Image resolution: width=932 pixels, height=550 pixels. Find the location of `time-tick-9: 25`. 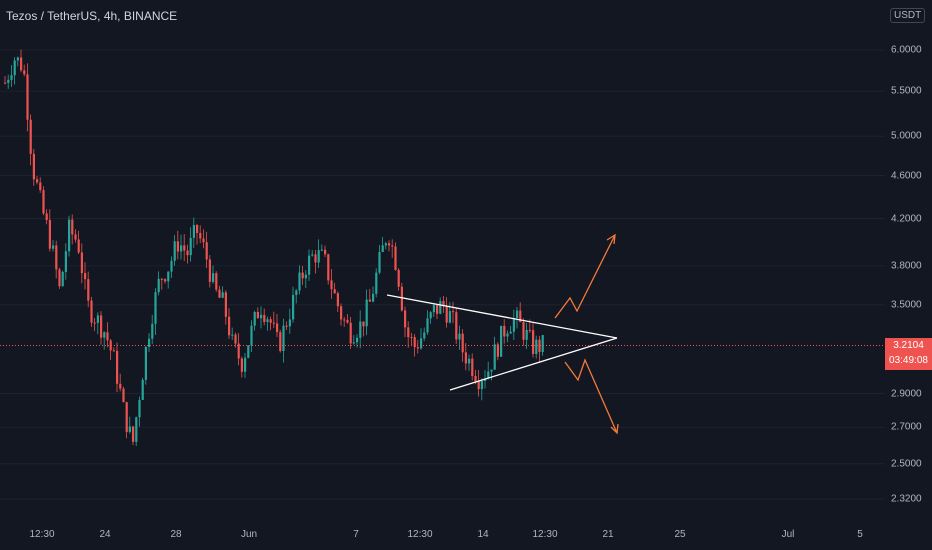

time-tick-9: 25 is located at coordinates (680, 534).